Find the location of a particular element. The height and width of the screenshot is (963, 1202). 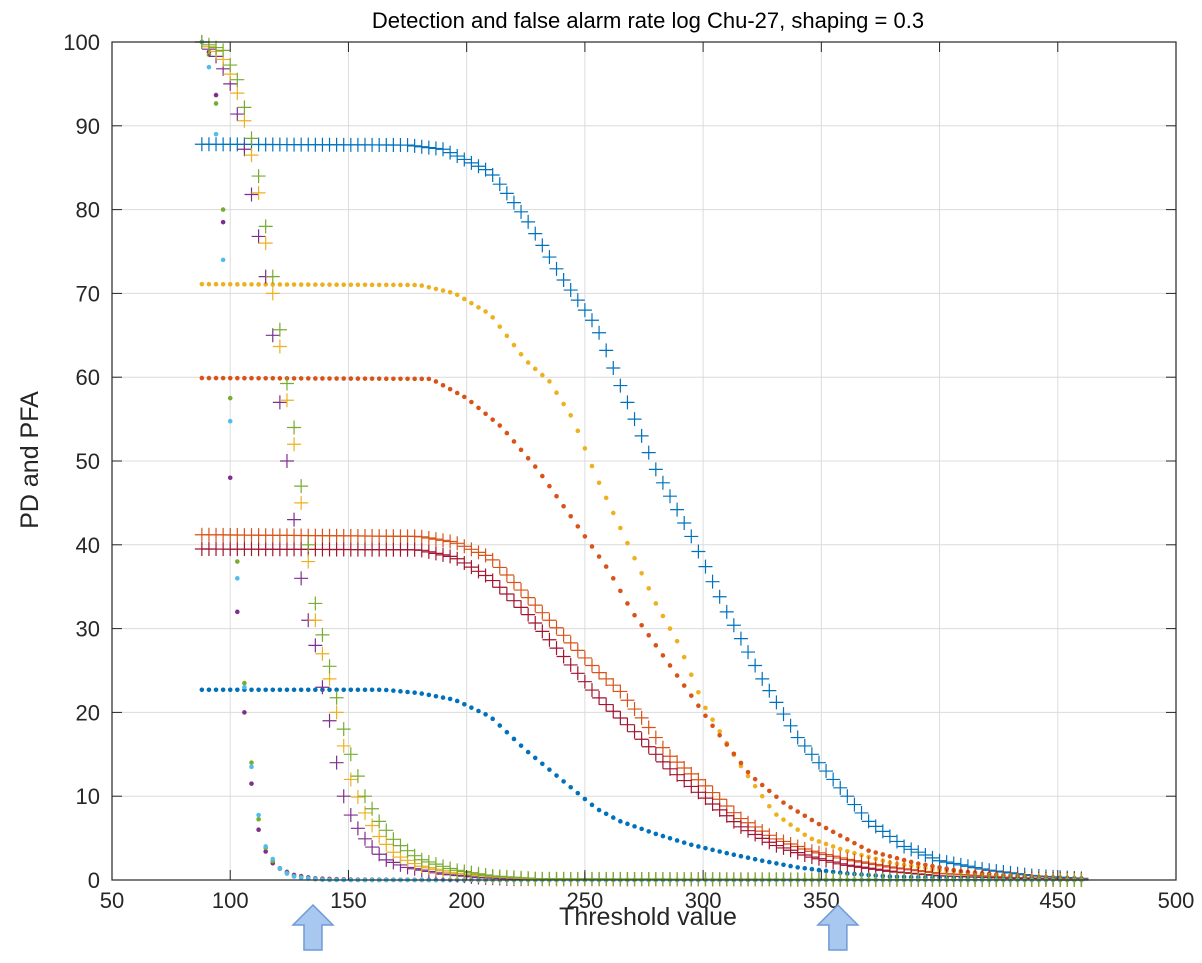

y-tick-label: 80 is located at coordinates (88, 210).